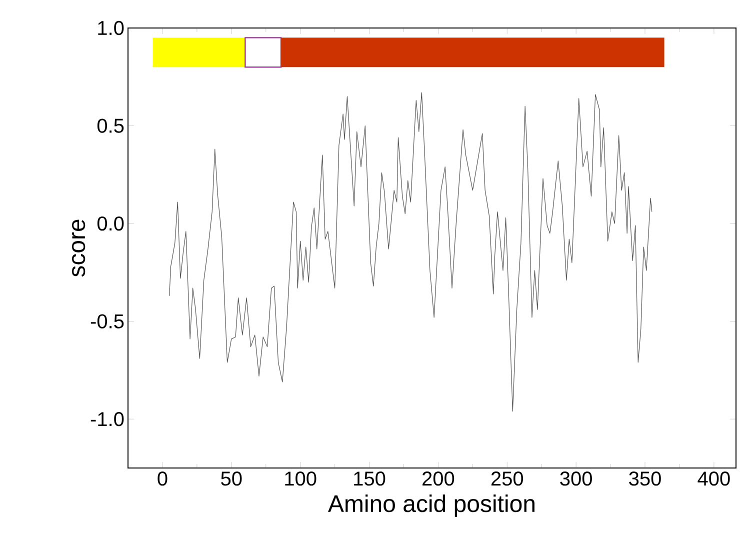  Describe the element at coordinates (107, 321) in the screenshot. I see `y-tick-label: -0.5` at that location.